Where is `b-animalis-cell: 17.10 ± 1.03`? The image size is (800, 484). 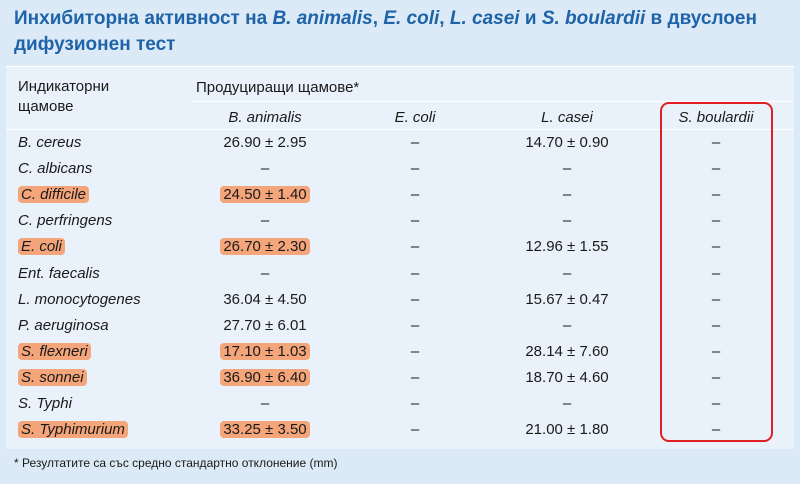 b-animalis-cell: 17.10 ± 1.03 is located at coordinates (265, 351).